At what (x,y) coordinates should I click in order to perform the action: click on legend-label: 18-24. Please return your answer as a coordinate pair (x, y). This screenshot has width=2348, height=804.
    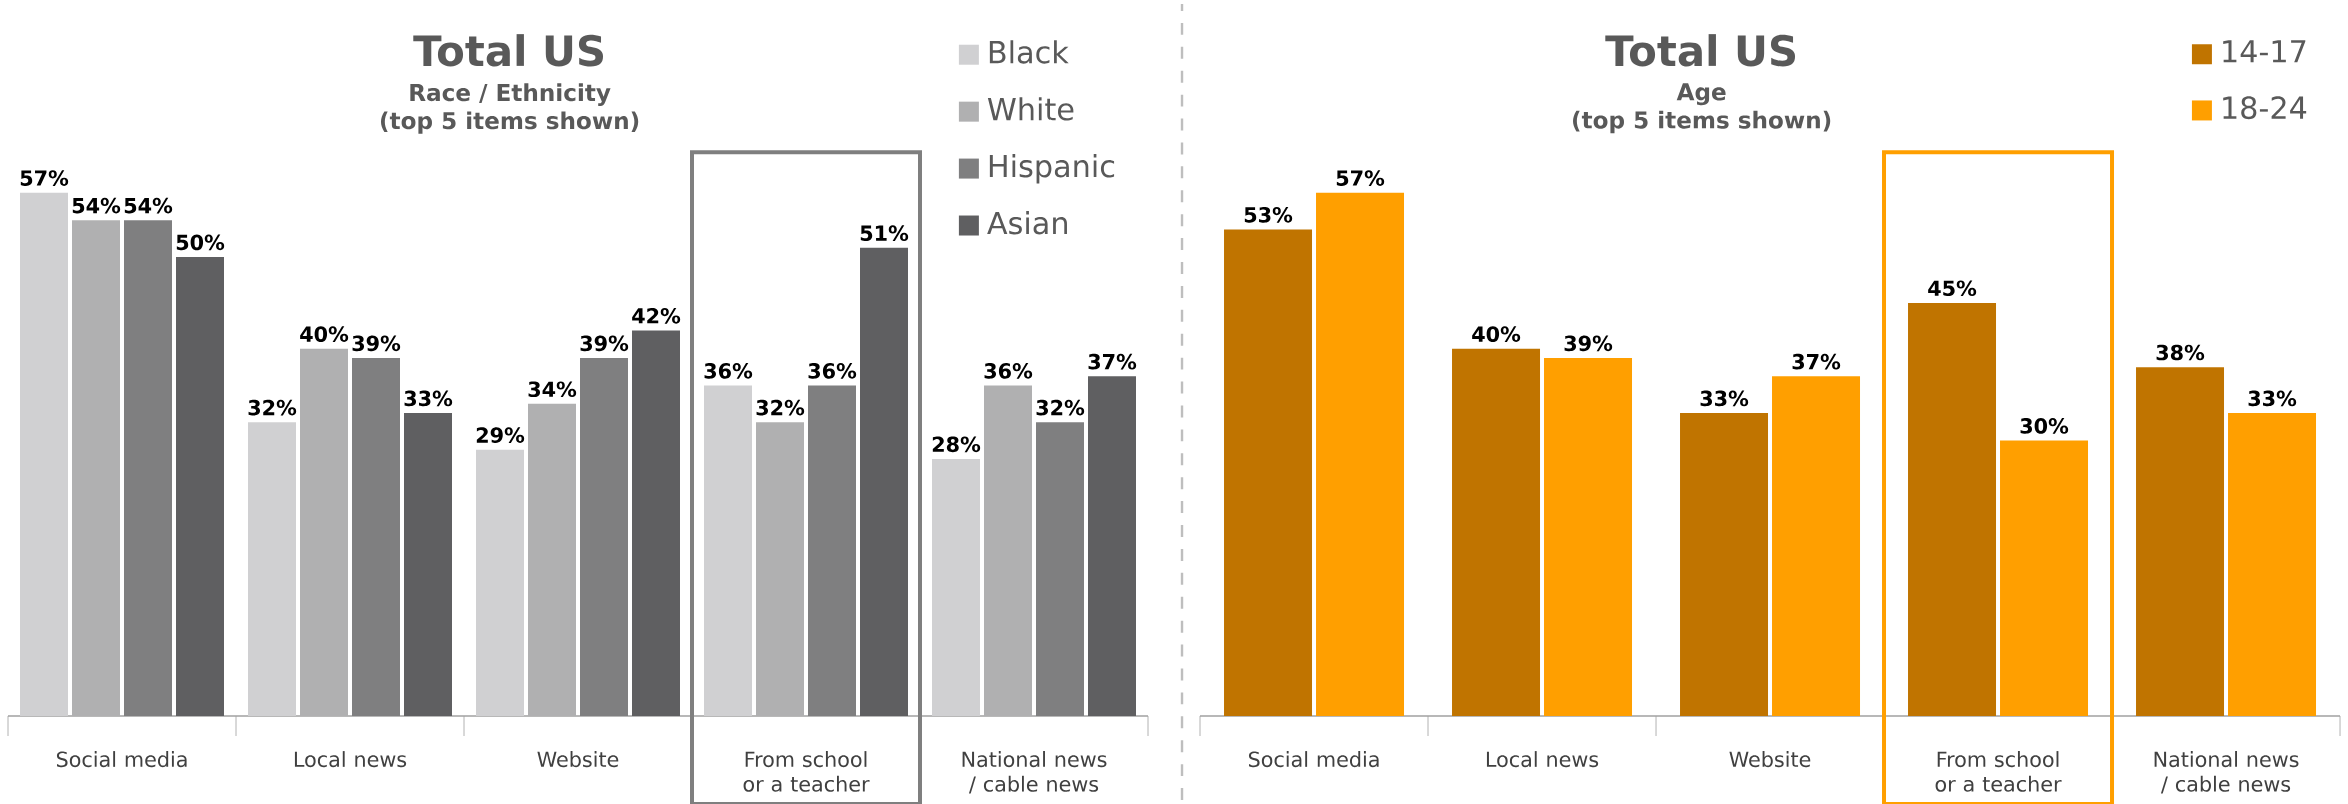
    Looking at the image, I should click on (2265, 108).